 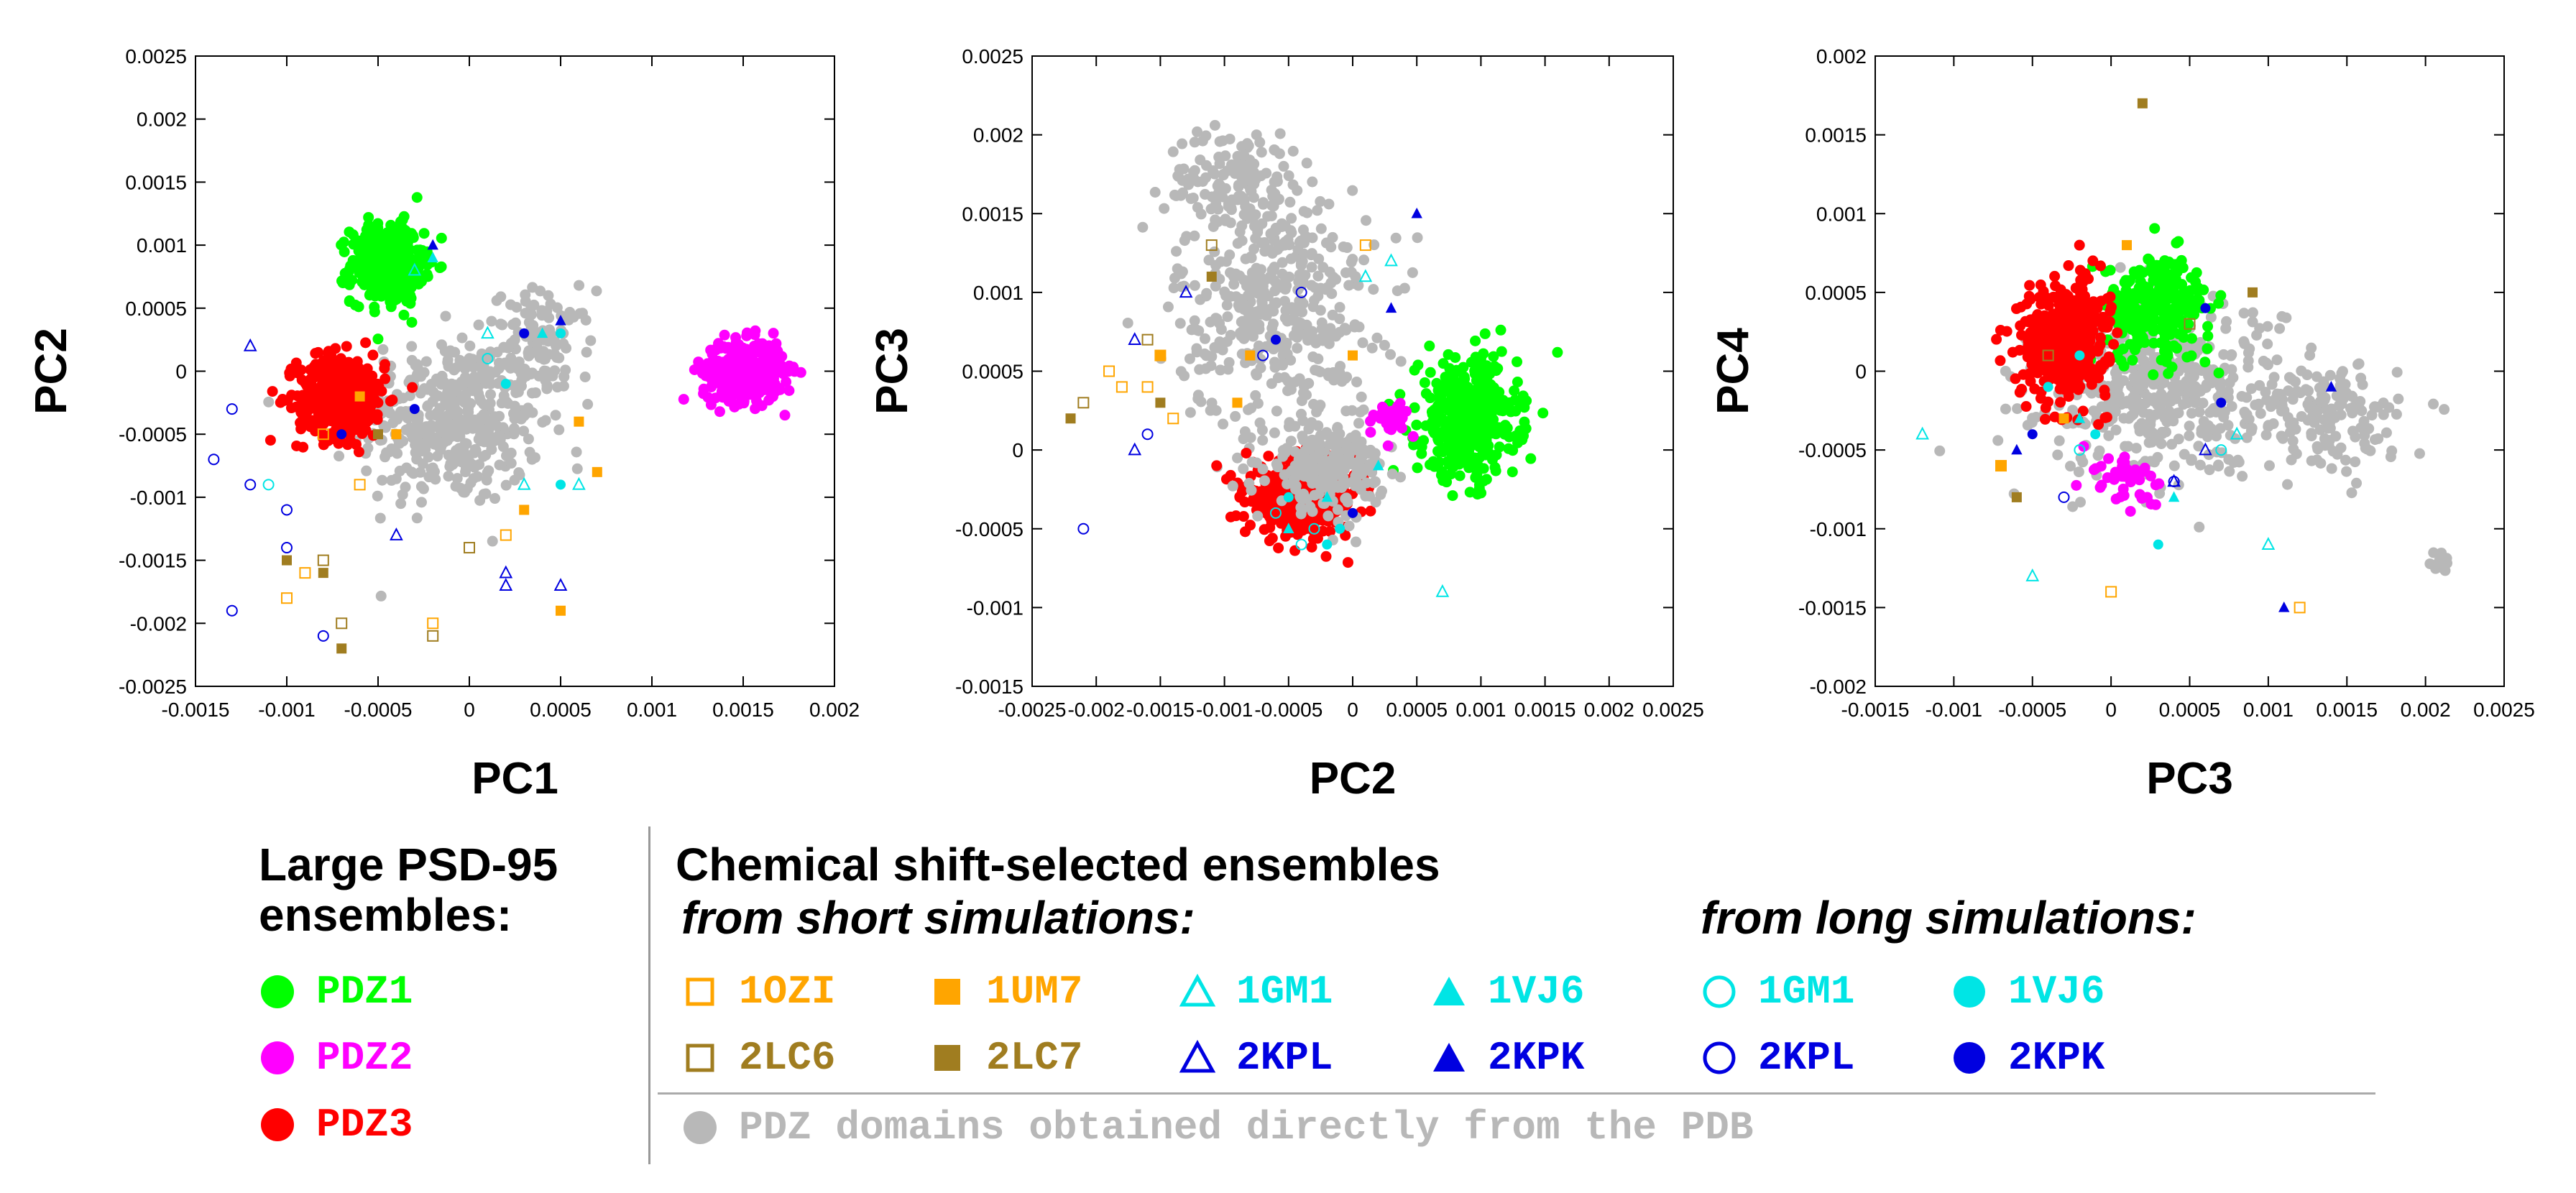 I want to click on x-tick-label: -0.0015, so click(x=1875, y=710).